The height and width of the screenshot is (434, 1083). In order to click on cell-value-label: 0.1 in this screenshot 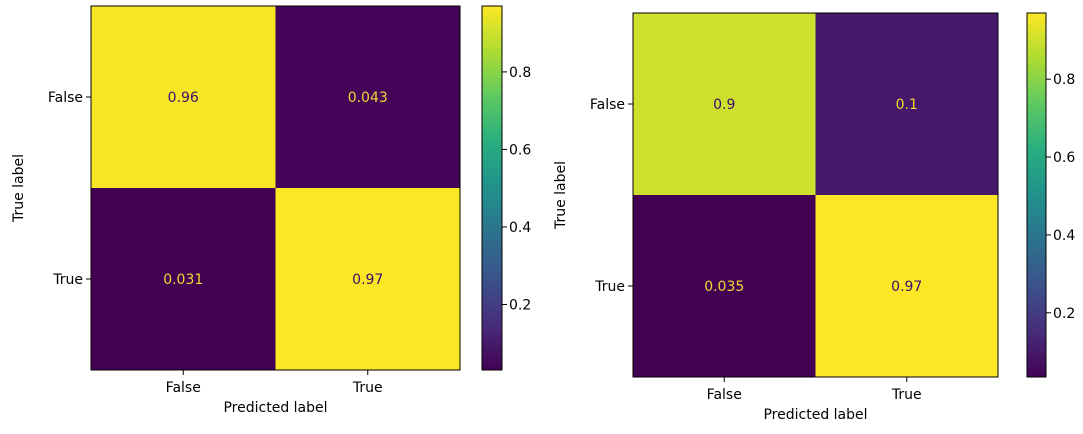, I will do `click(907, 105)`.